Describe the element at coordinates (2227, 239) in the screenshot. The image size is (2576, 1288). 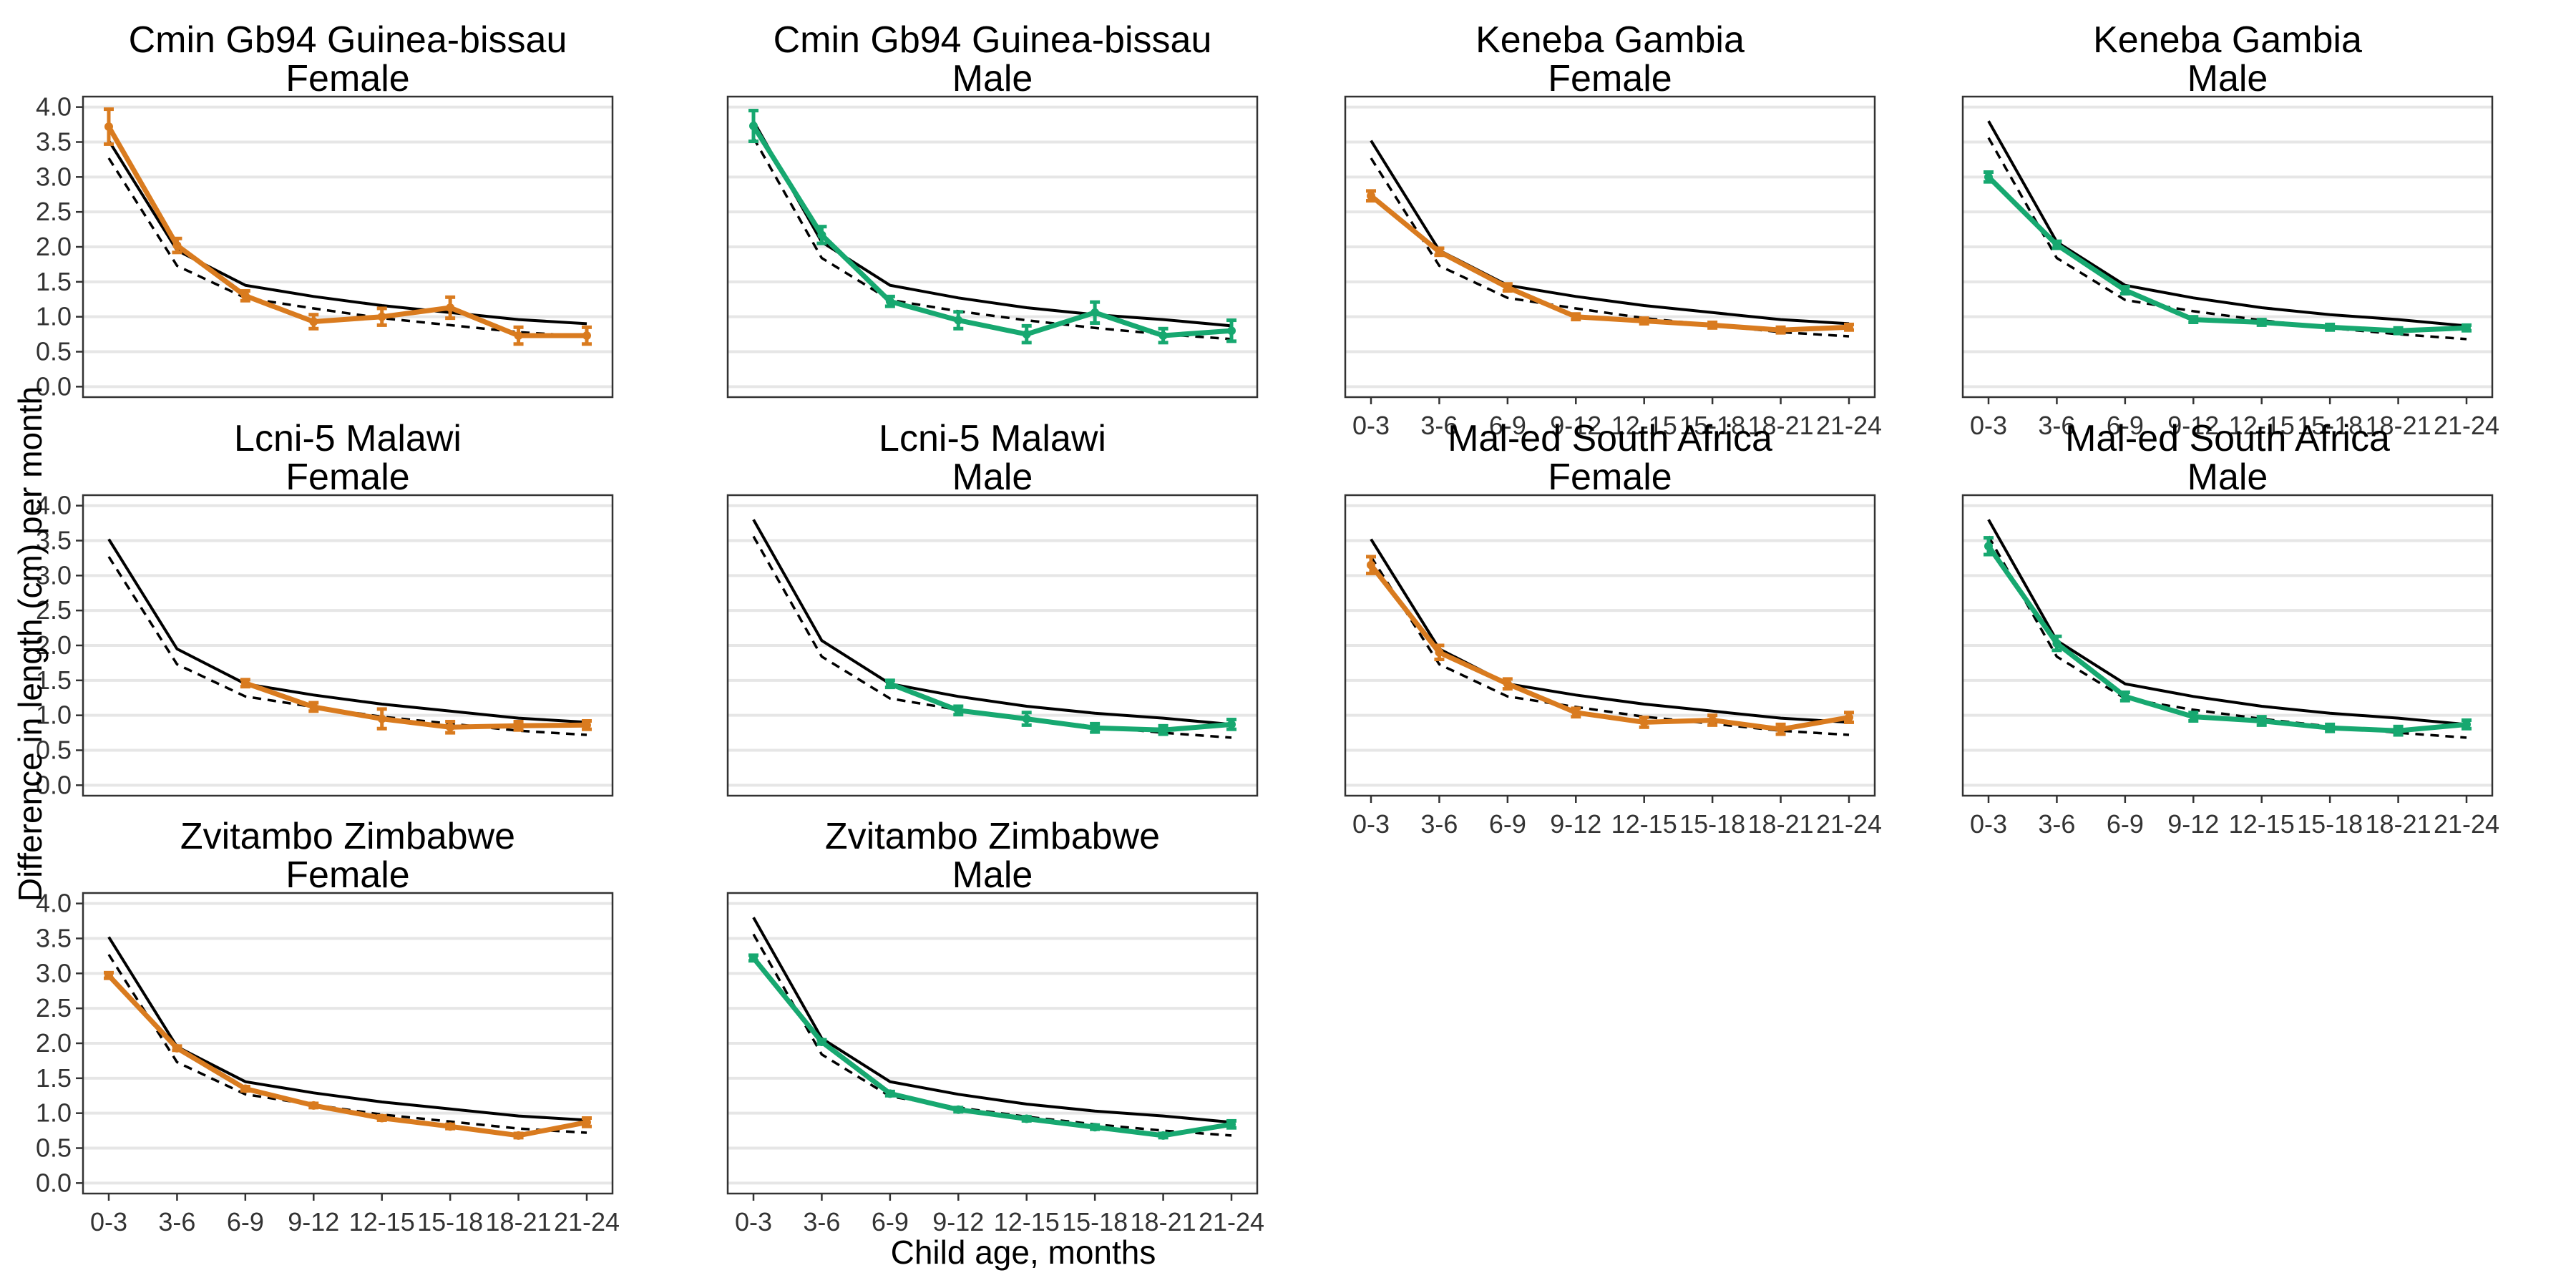
I see `reference-line-dashed` at that location.